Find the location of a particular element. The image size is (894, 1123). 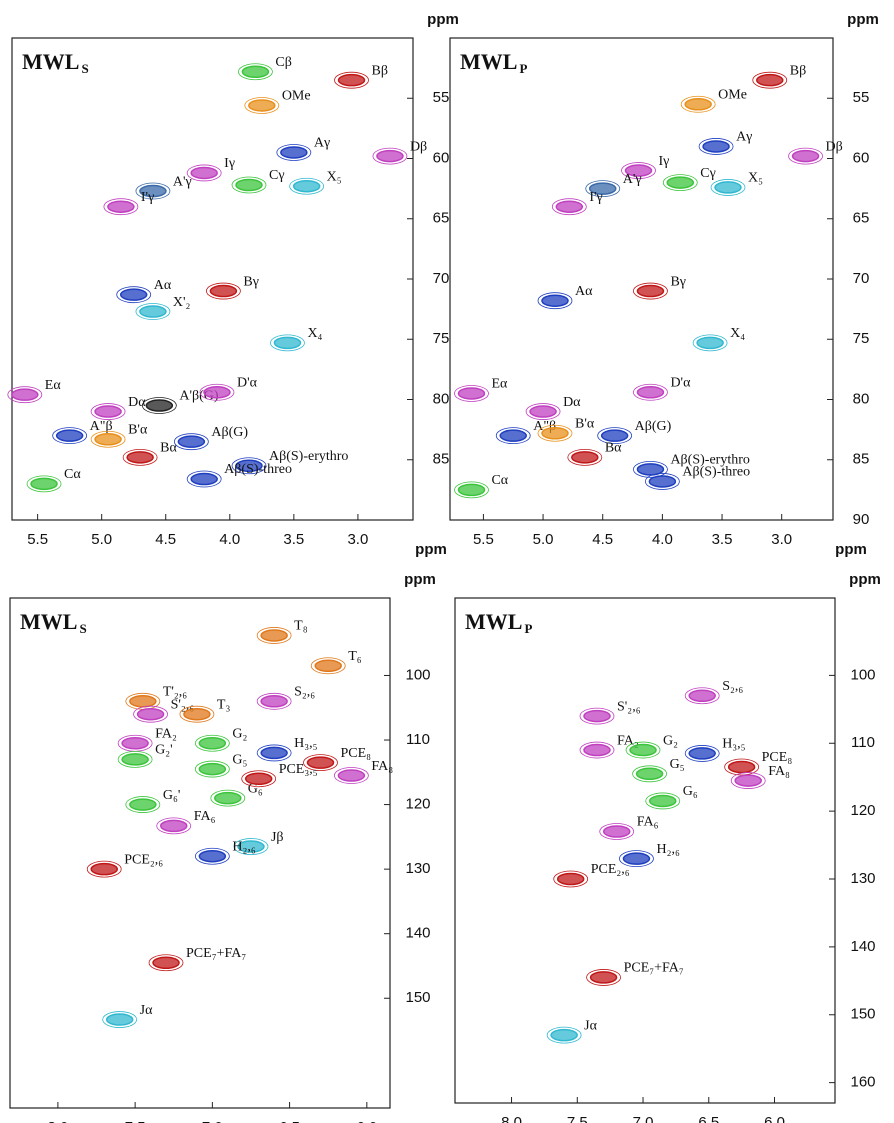

y-tick-label: 120 is located at coordinates (862, 810).